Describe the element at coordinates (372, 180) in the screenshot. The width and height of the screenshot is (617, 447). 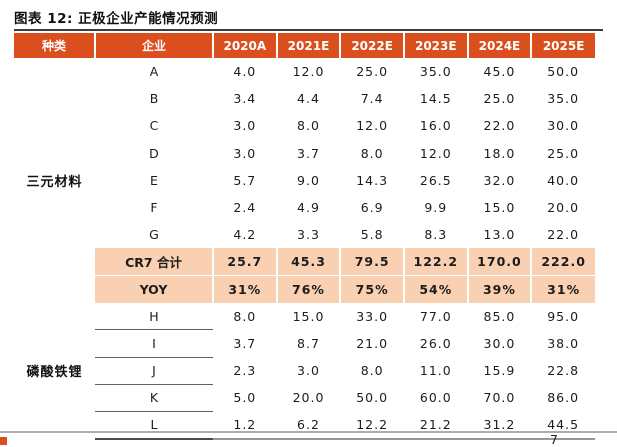
I see `value-cell: 14.3` at that location.